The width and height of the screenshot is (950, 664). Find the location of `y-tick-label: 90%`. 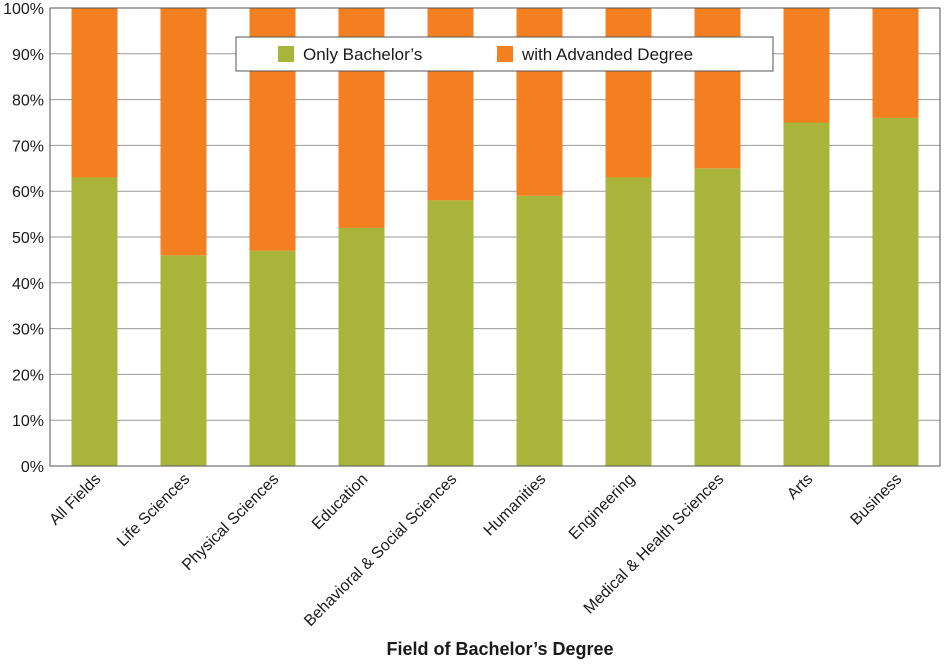

y-tick-label: 90% is located at coordinates (28, 55).